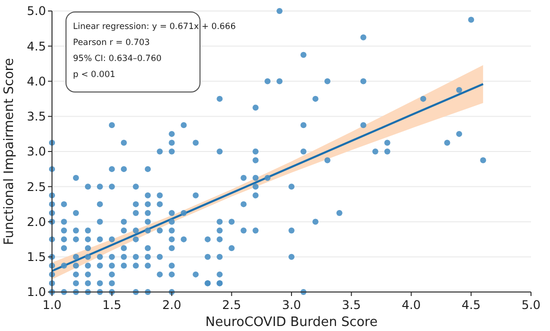  Describe the element at coordinates (36, 292) in the screenshot. I see `y-tick-label: 1.0` at that location.